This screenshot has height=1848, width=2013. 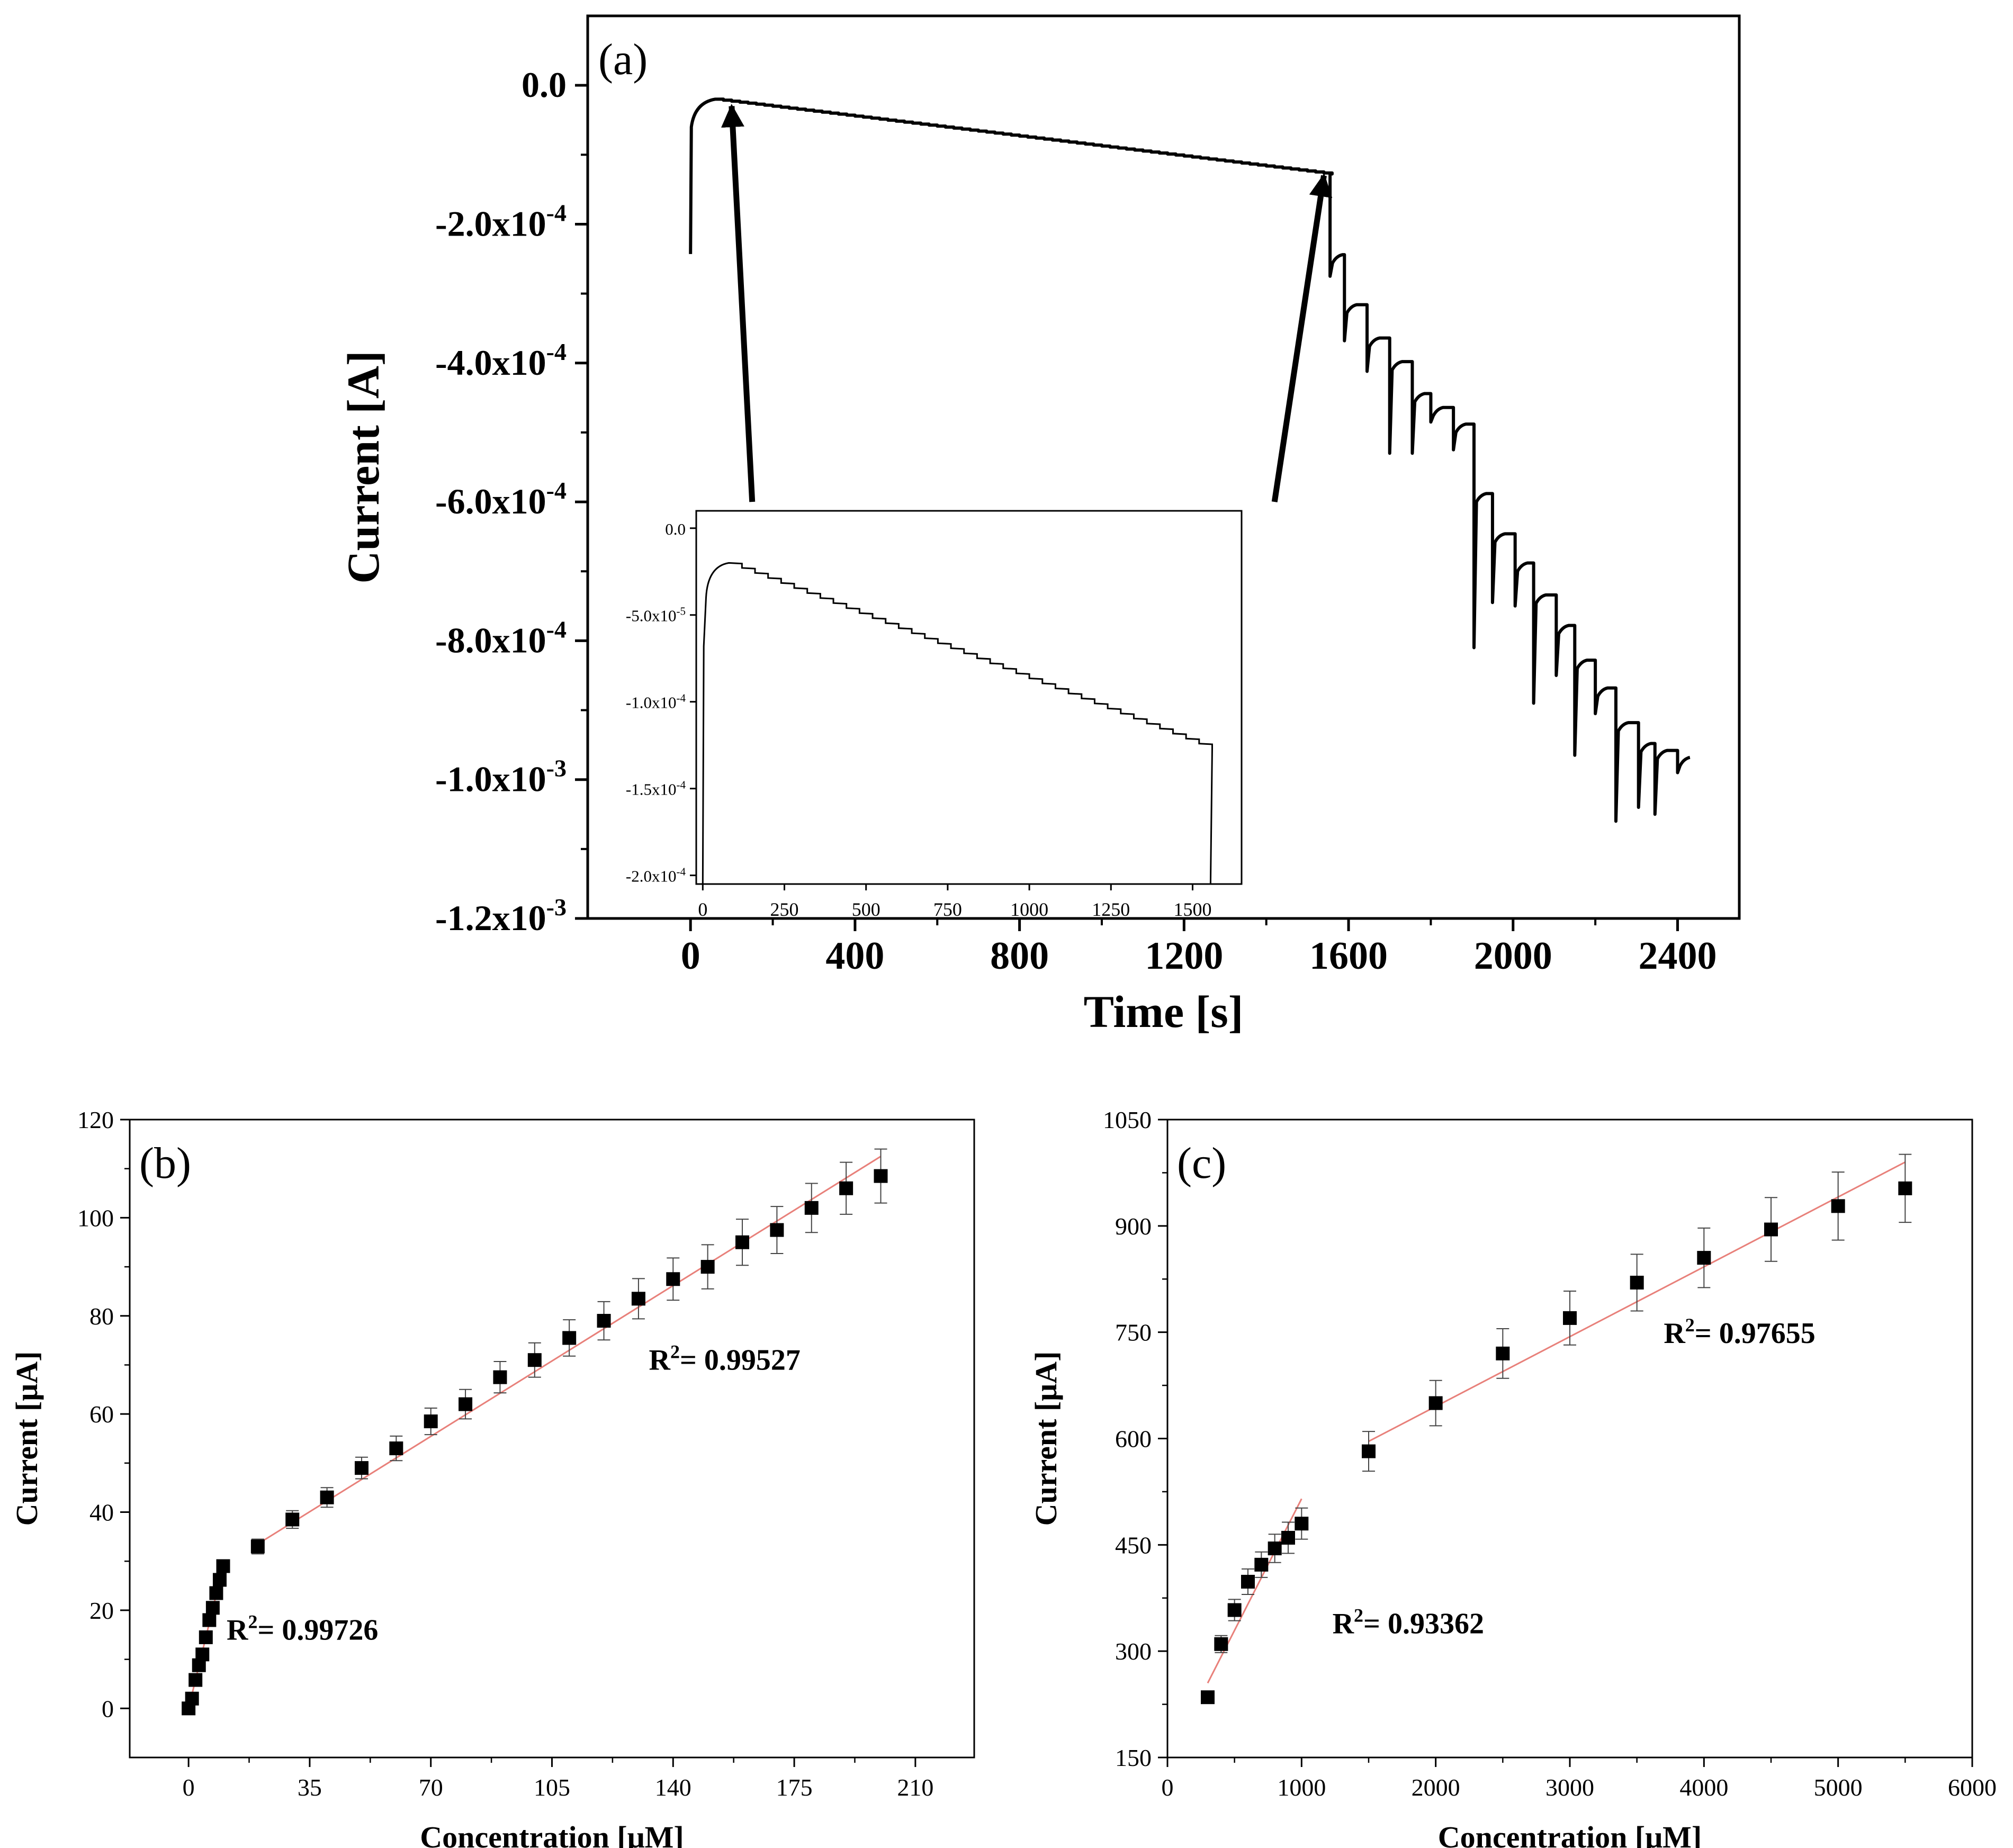 I want to click on y-tick-label-b: 120, so click(x=95, y=1119).